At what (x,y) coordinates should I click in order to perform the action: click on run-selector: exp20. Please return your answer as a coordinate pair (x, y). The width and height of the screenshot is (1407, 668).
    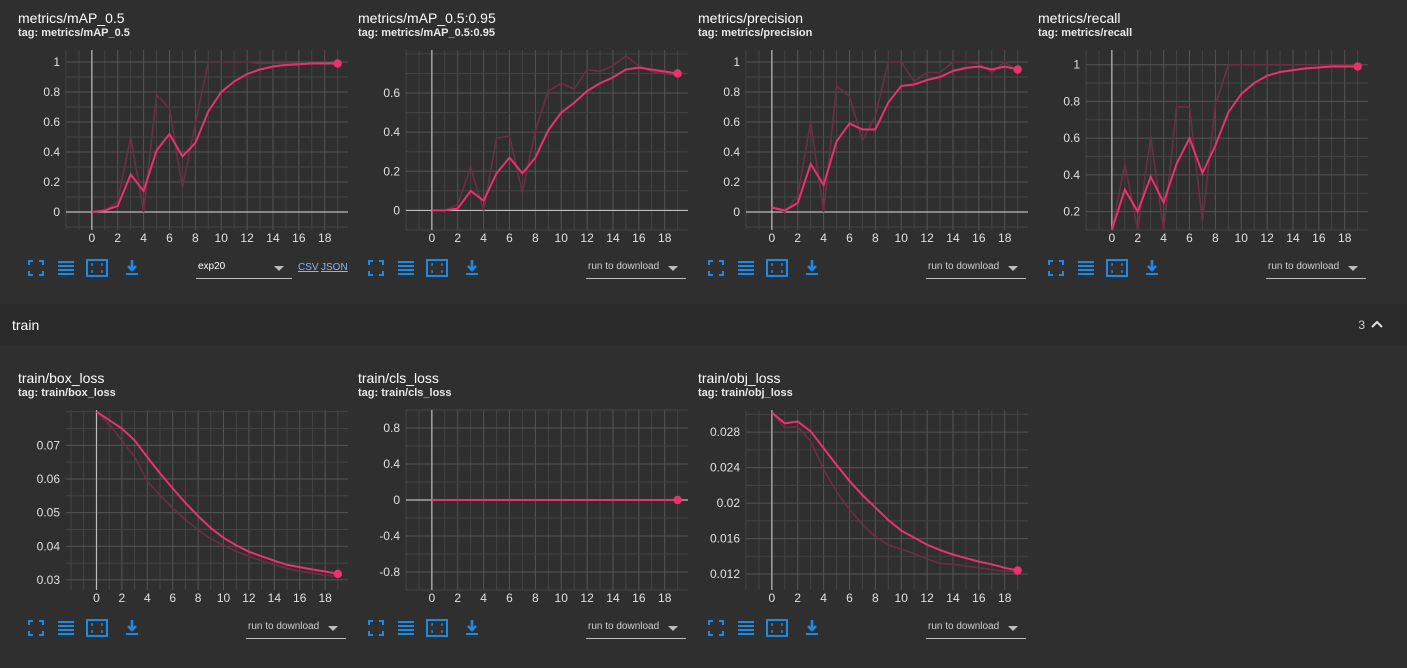
    Looking at the image, I should click on (244, 268).